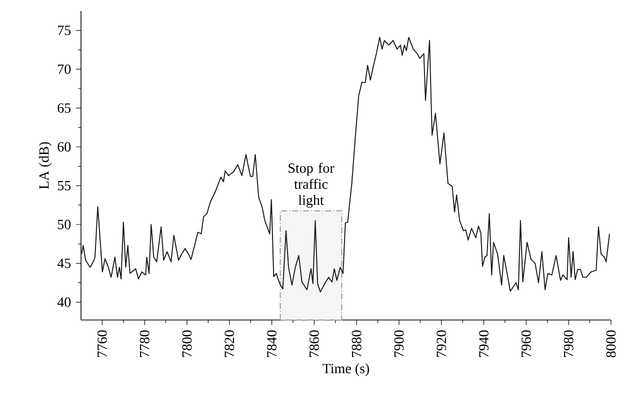  What do you see at coordinates (314, 343) in the screenshot?
I see `x-tick-label: 7860` at bounding box center [314, 343].